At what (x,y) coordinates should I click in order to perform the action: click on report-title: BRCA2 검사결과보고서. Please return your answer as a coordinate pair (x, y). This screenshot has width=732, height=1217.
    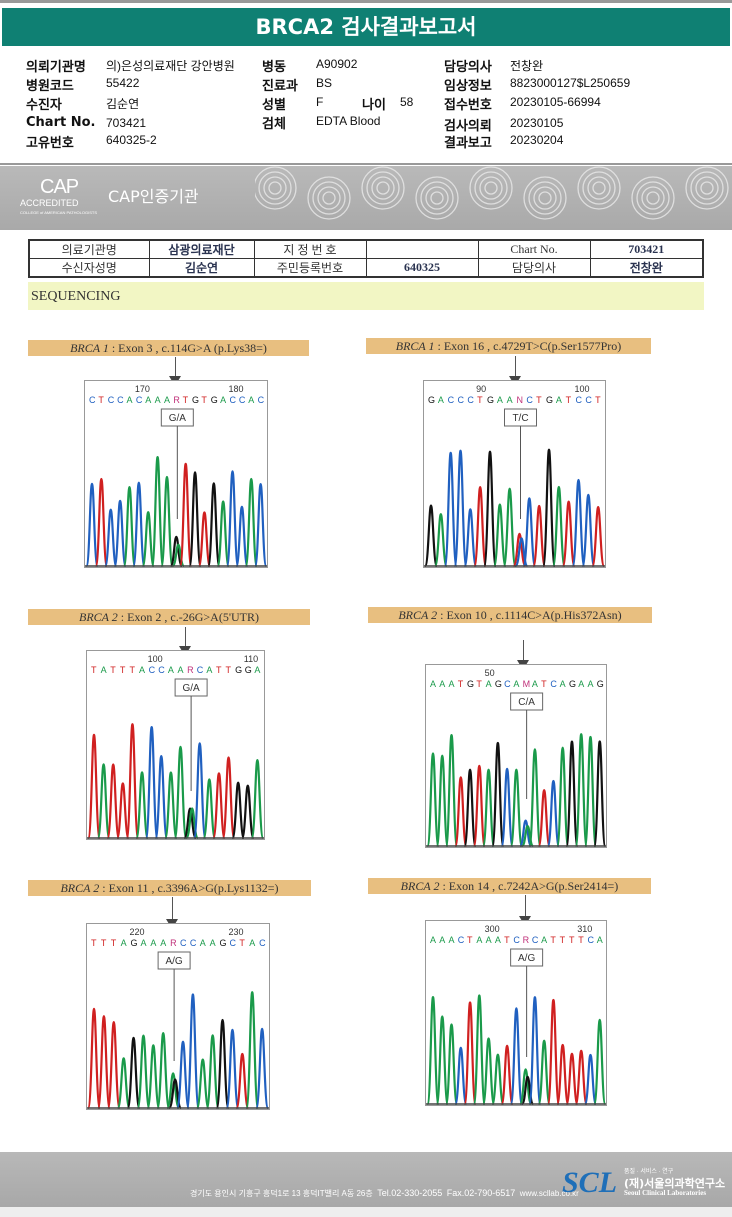
    Looking at the image, I should click on (366, 27).